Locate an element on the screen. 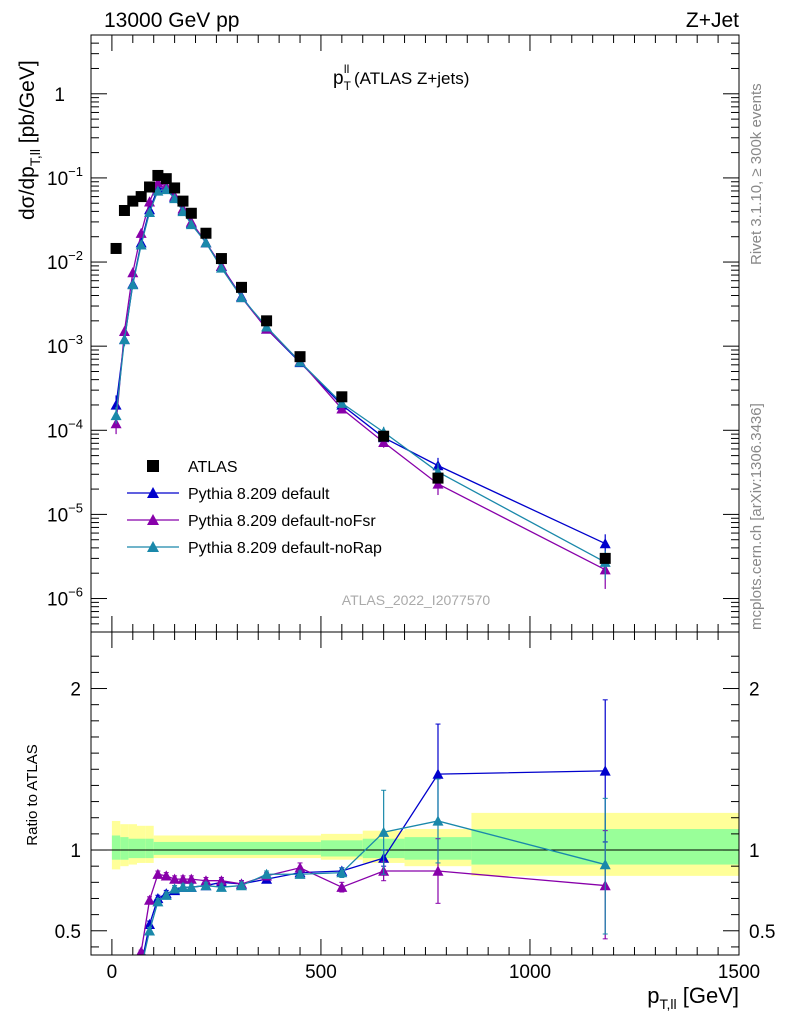  main-ytick-label: 10⁻⁴ is located at coordinates (65, 429).